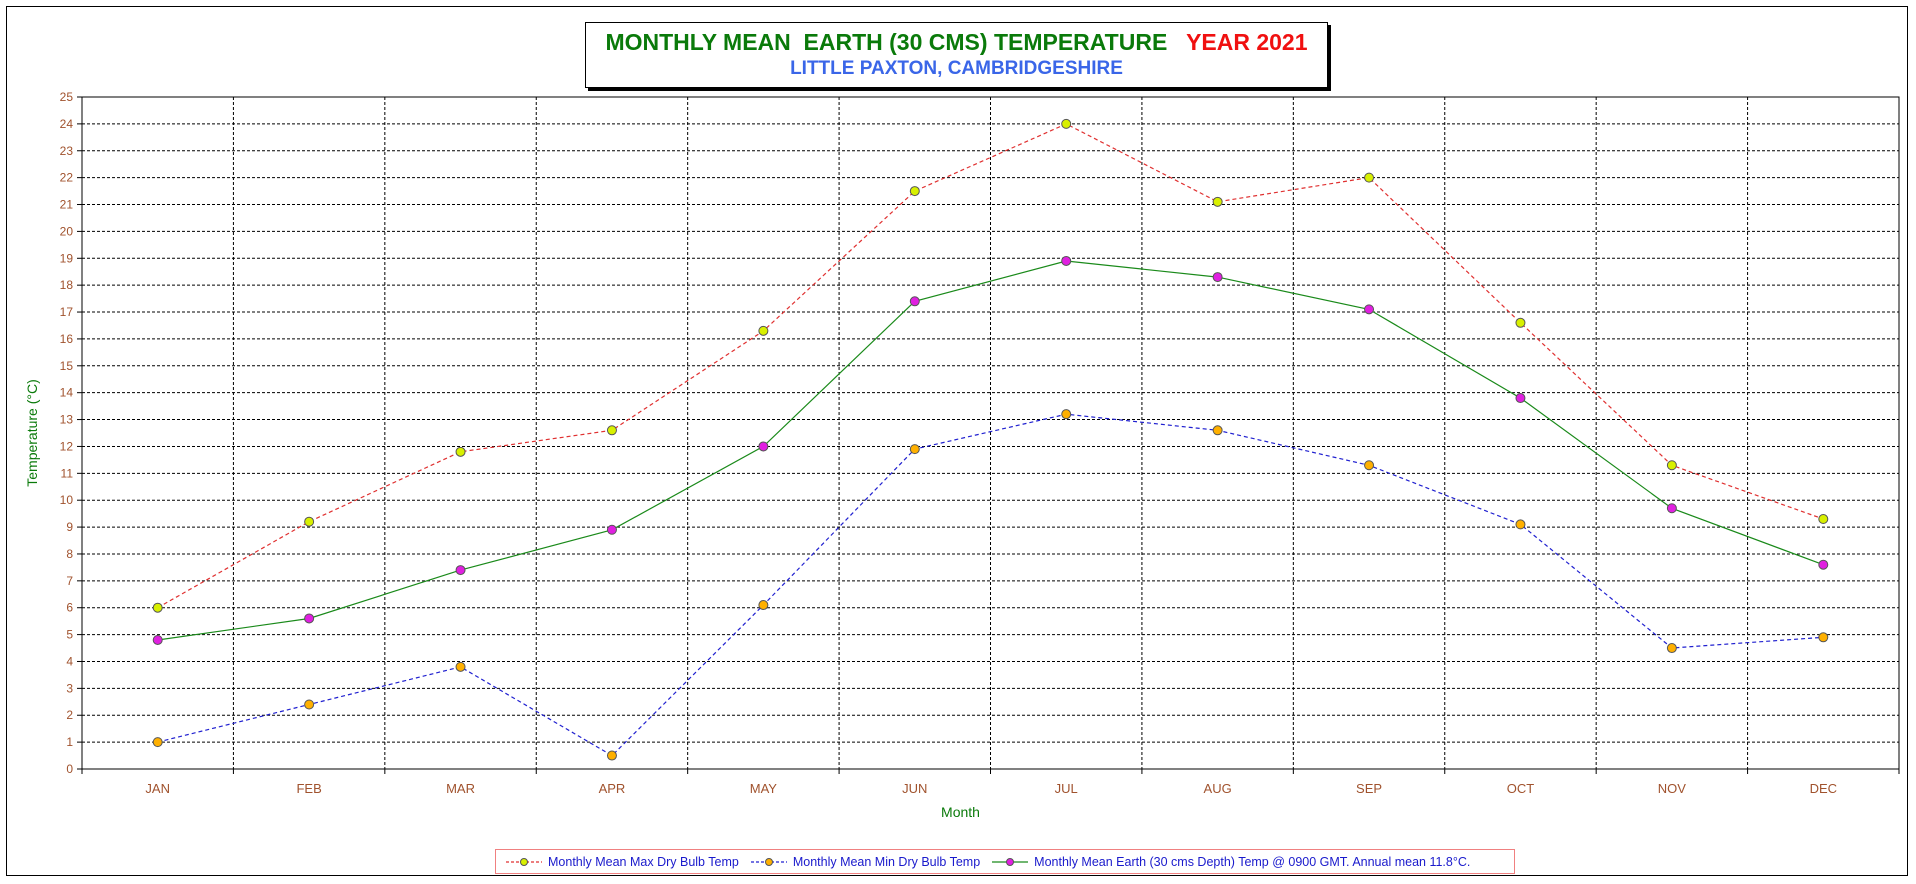 The image size is (1916, 884). I want to click on x-tick-label: FEB, so click(308, 788).